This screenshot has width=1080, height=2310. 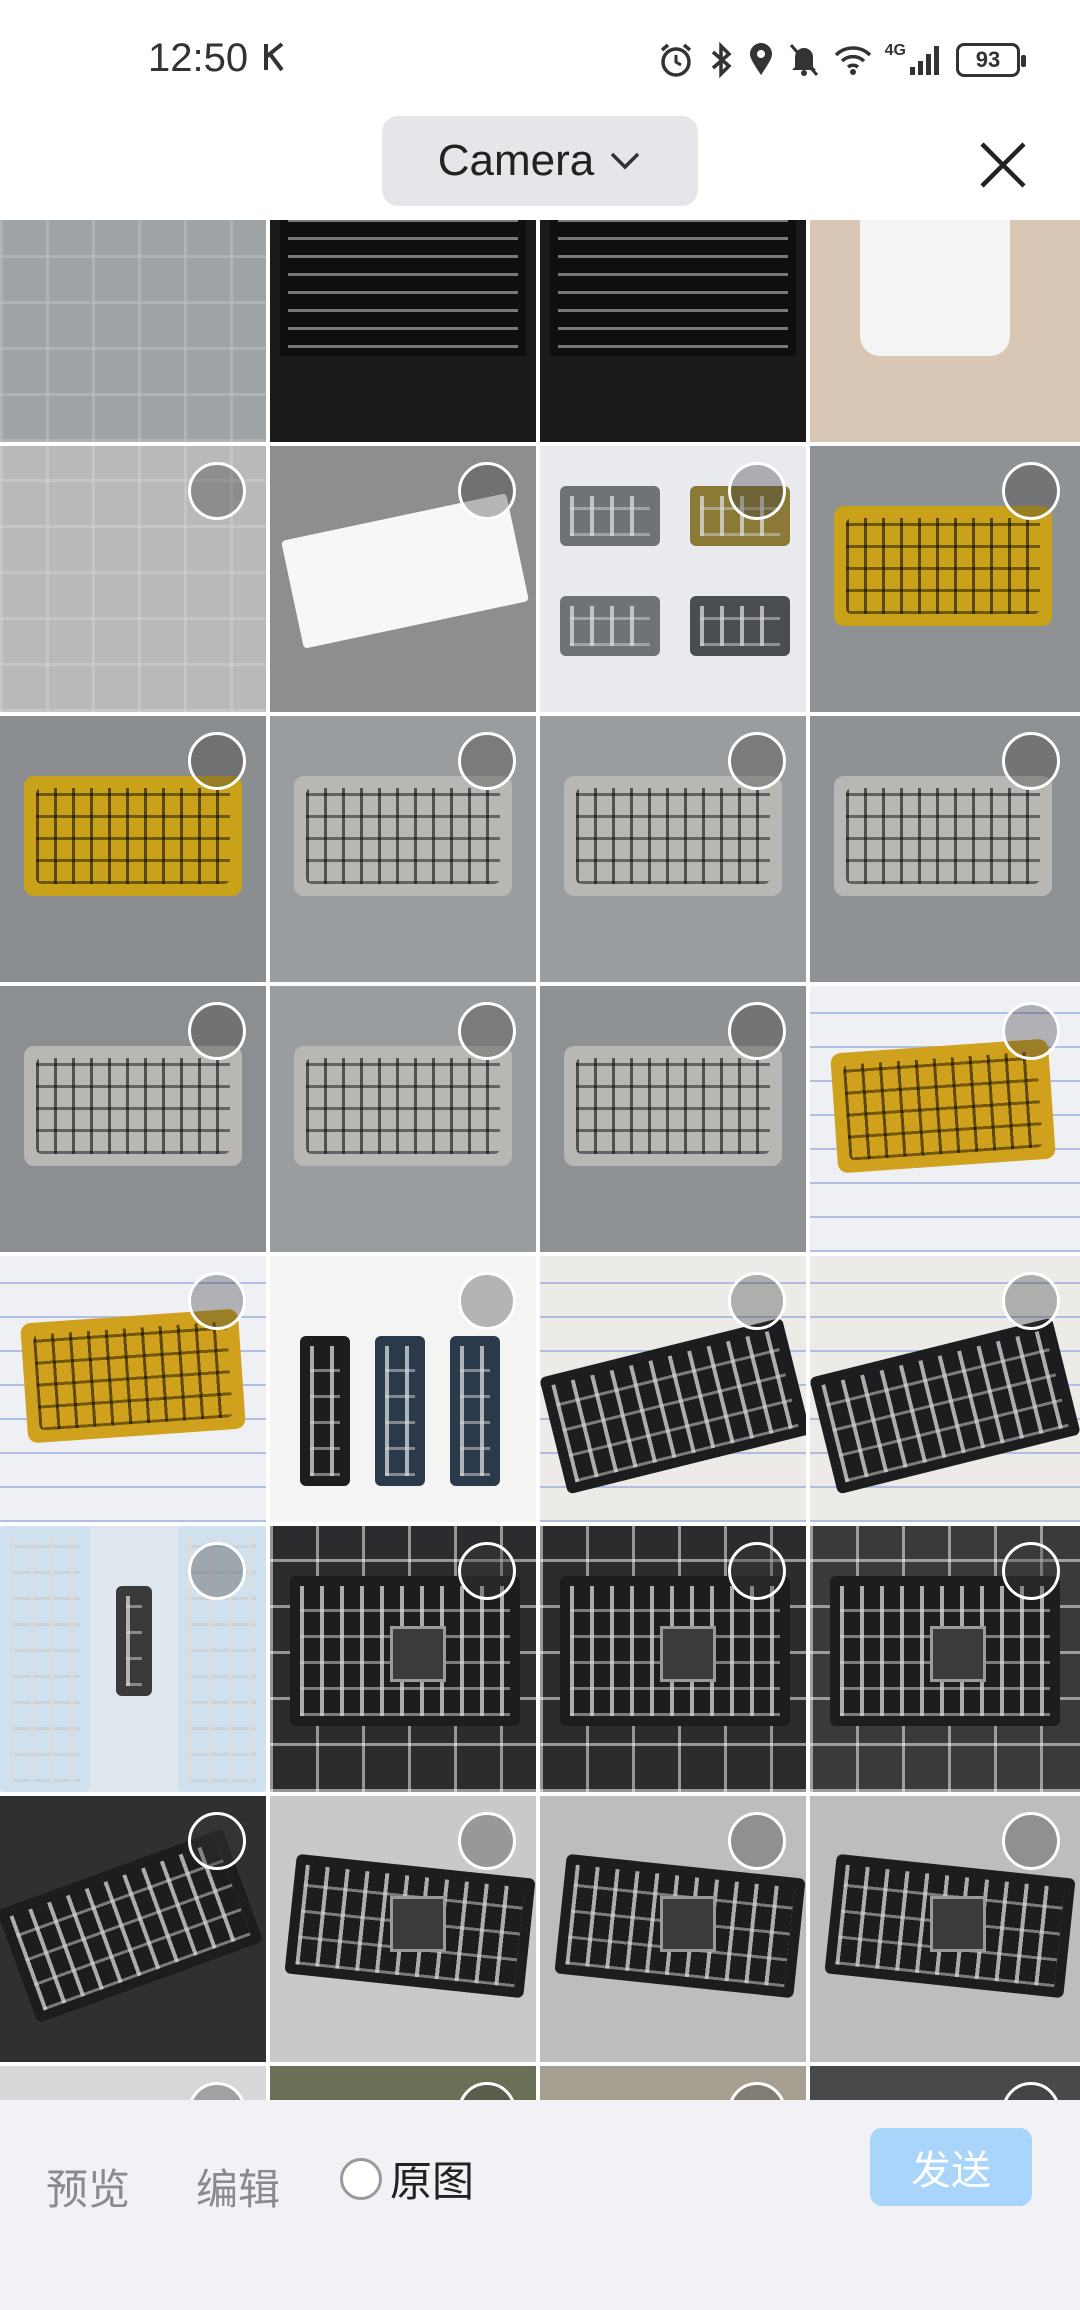 I want to click on header: Camera, so click(x=540, y=165).